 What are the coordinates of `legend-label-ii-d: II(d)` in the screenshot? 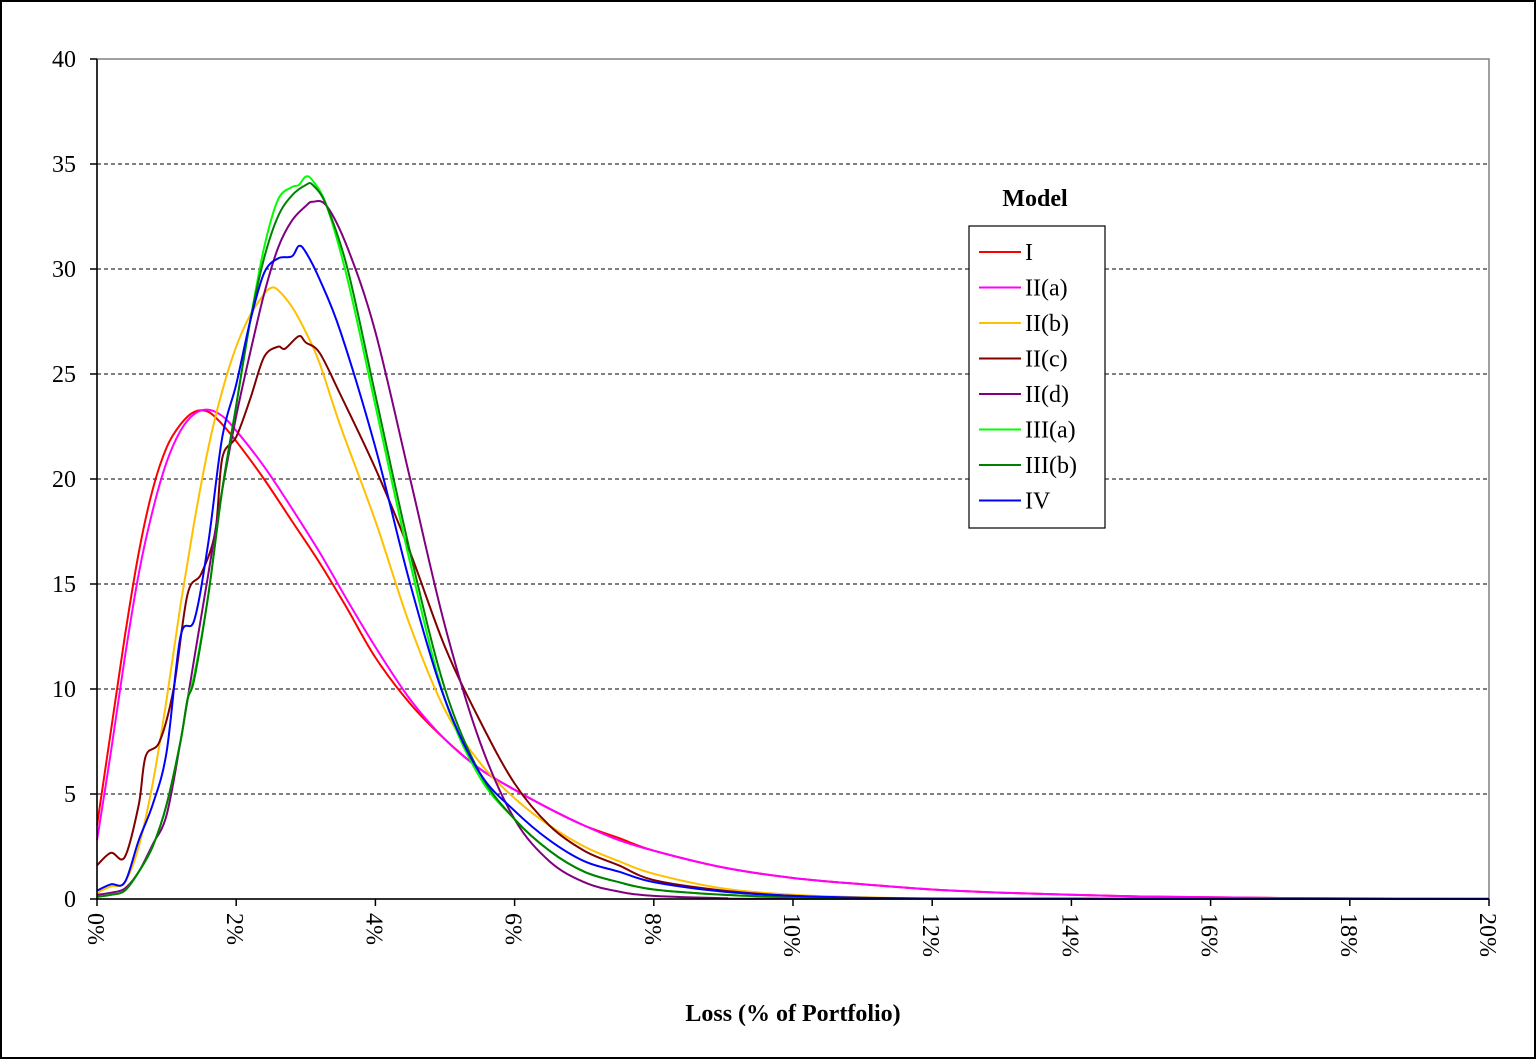 It's located at (1047, 395).